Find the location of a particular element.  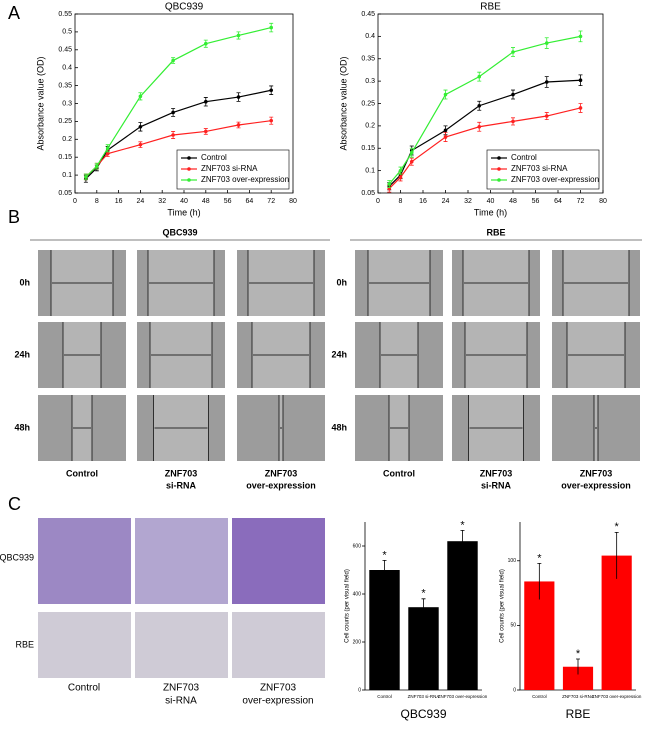

x-tick-label: 24 is located at coordinates (446, 201).